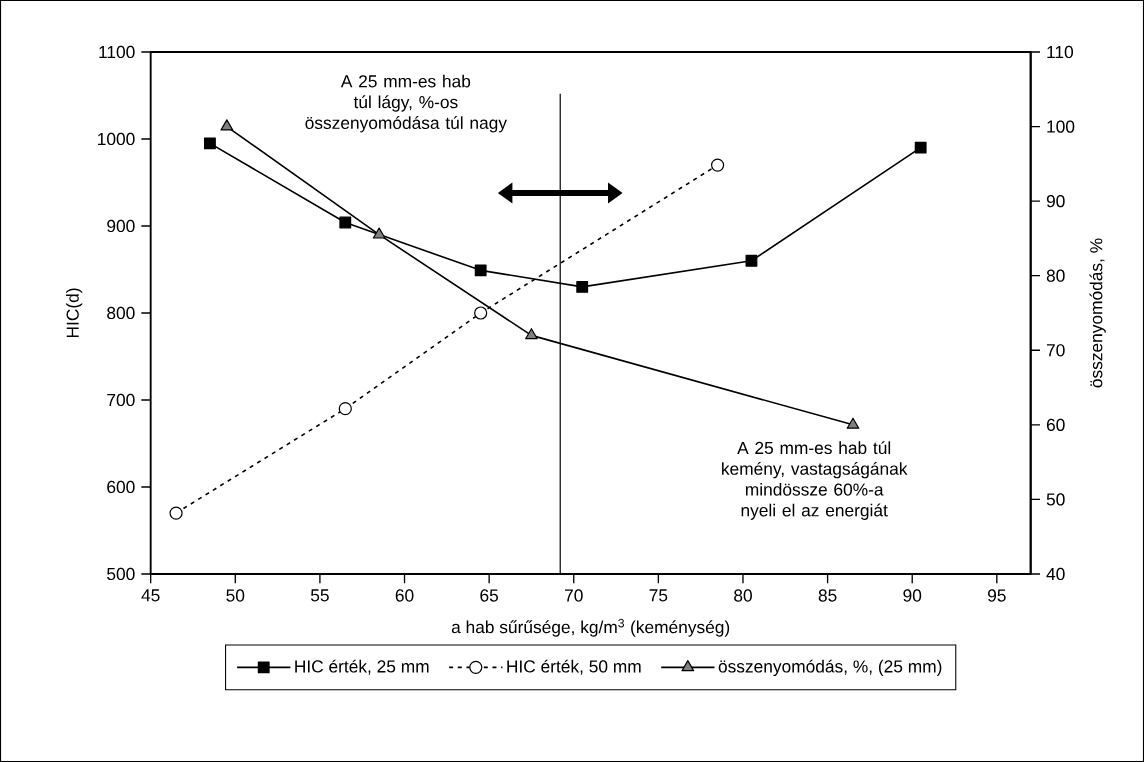 This screenshot has height=762, width=1144. Describe the element at coordinates (404, 595) in the screenshot. I see `x-tick-label: 60` at that location.